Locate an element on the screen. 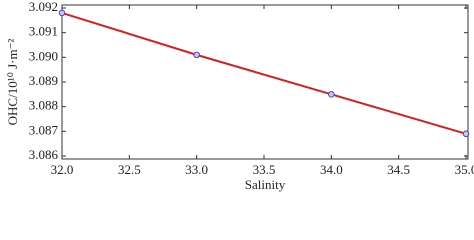 The image size is (474, 240). y-tick-label: 3.088 is located at coordinates (43, 105).